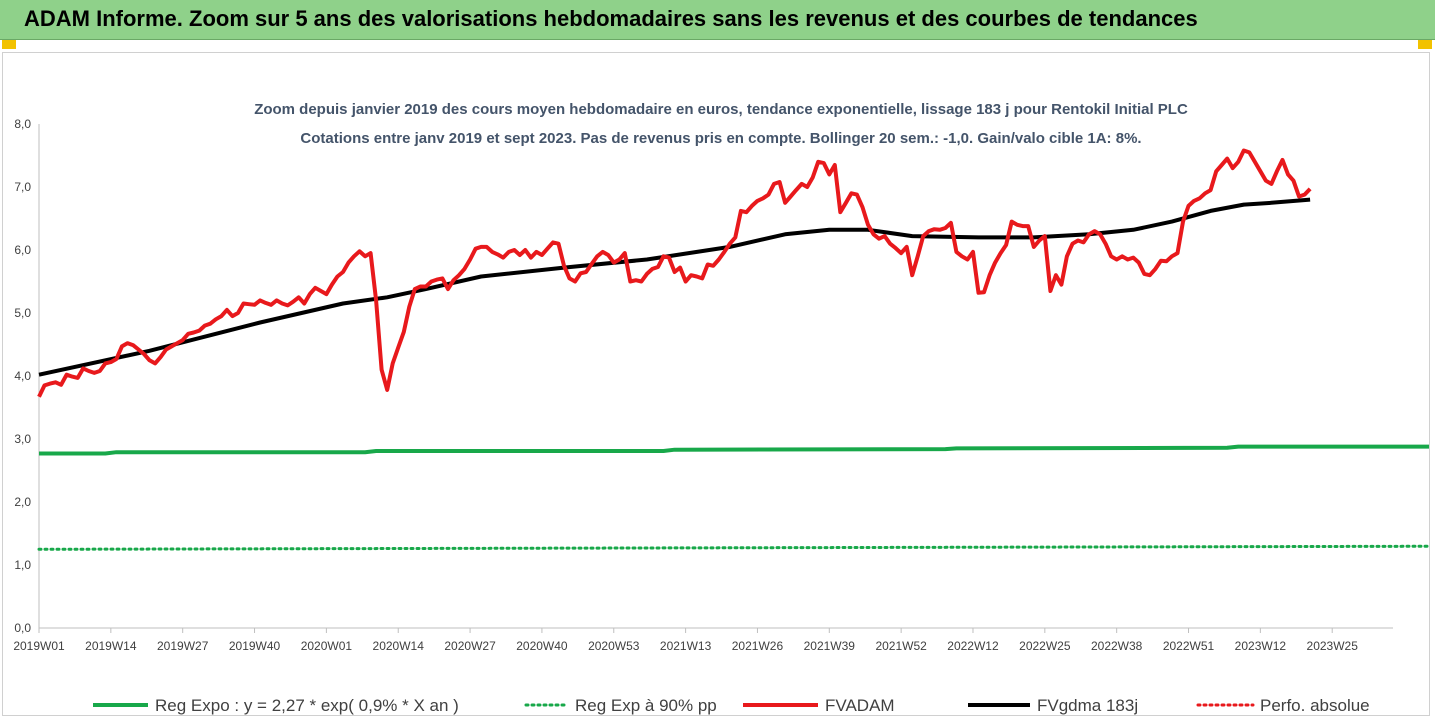 This screenshot has height=718, width=1435. I want to click on corner-marker-left, so click(9, 44).